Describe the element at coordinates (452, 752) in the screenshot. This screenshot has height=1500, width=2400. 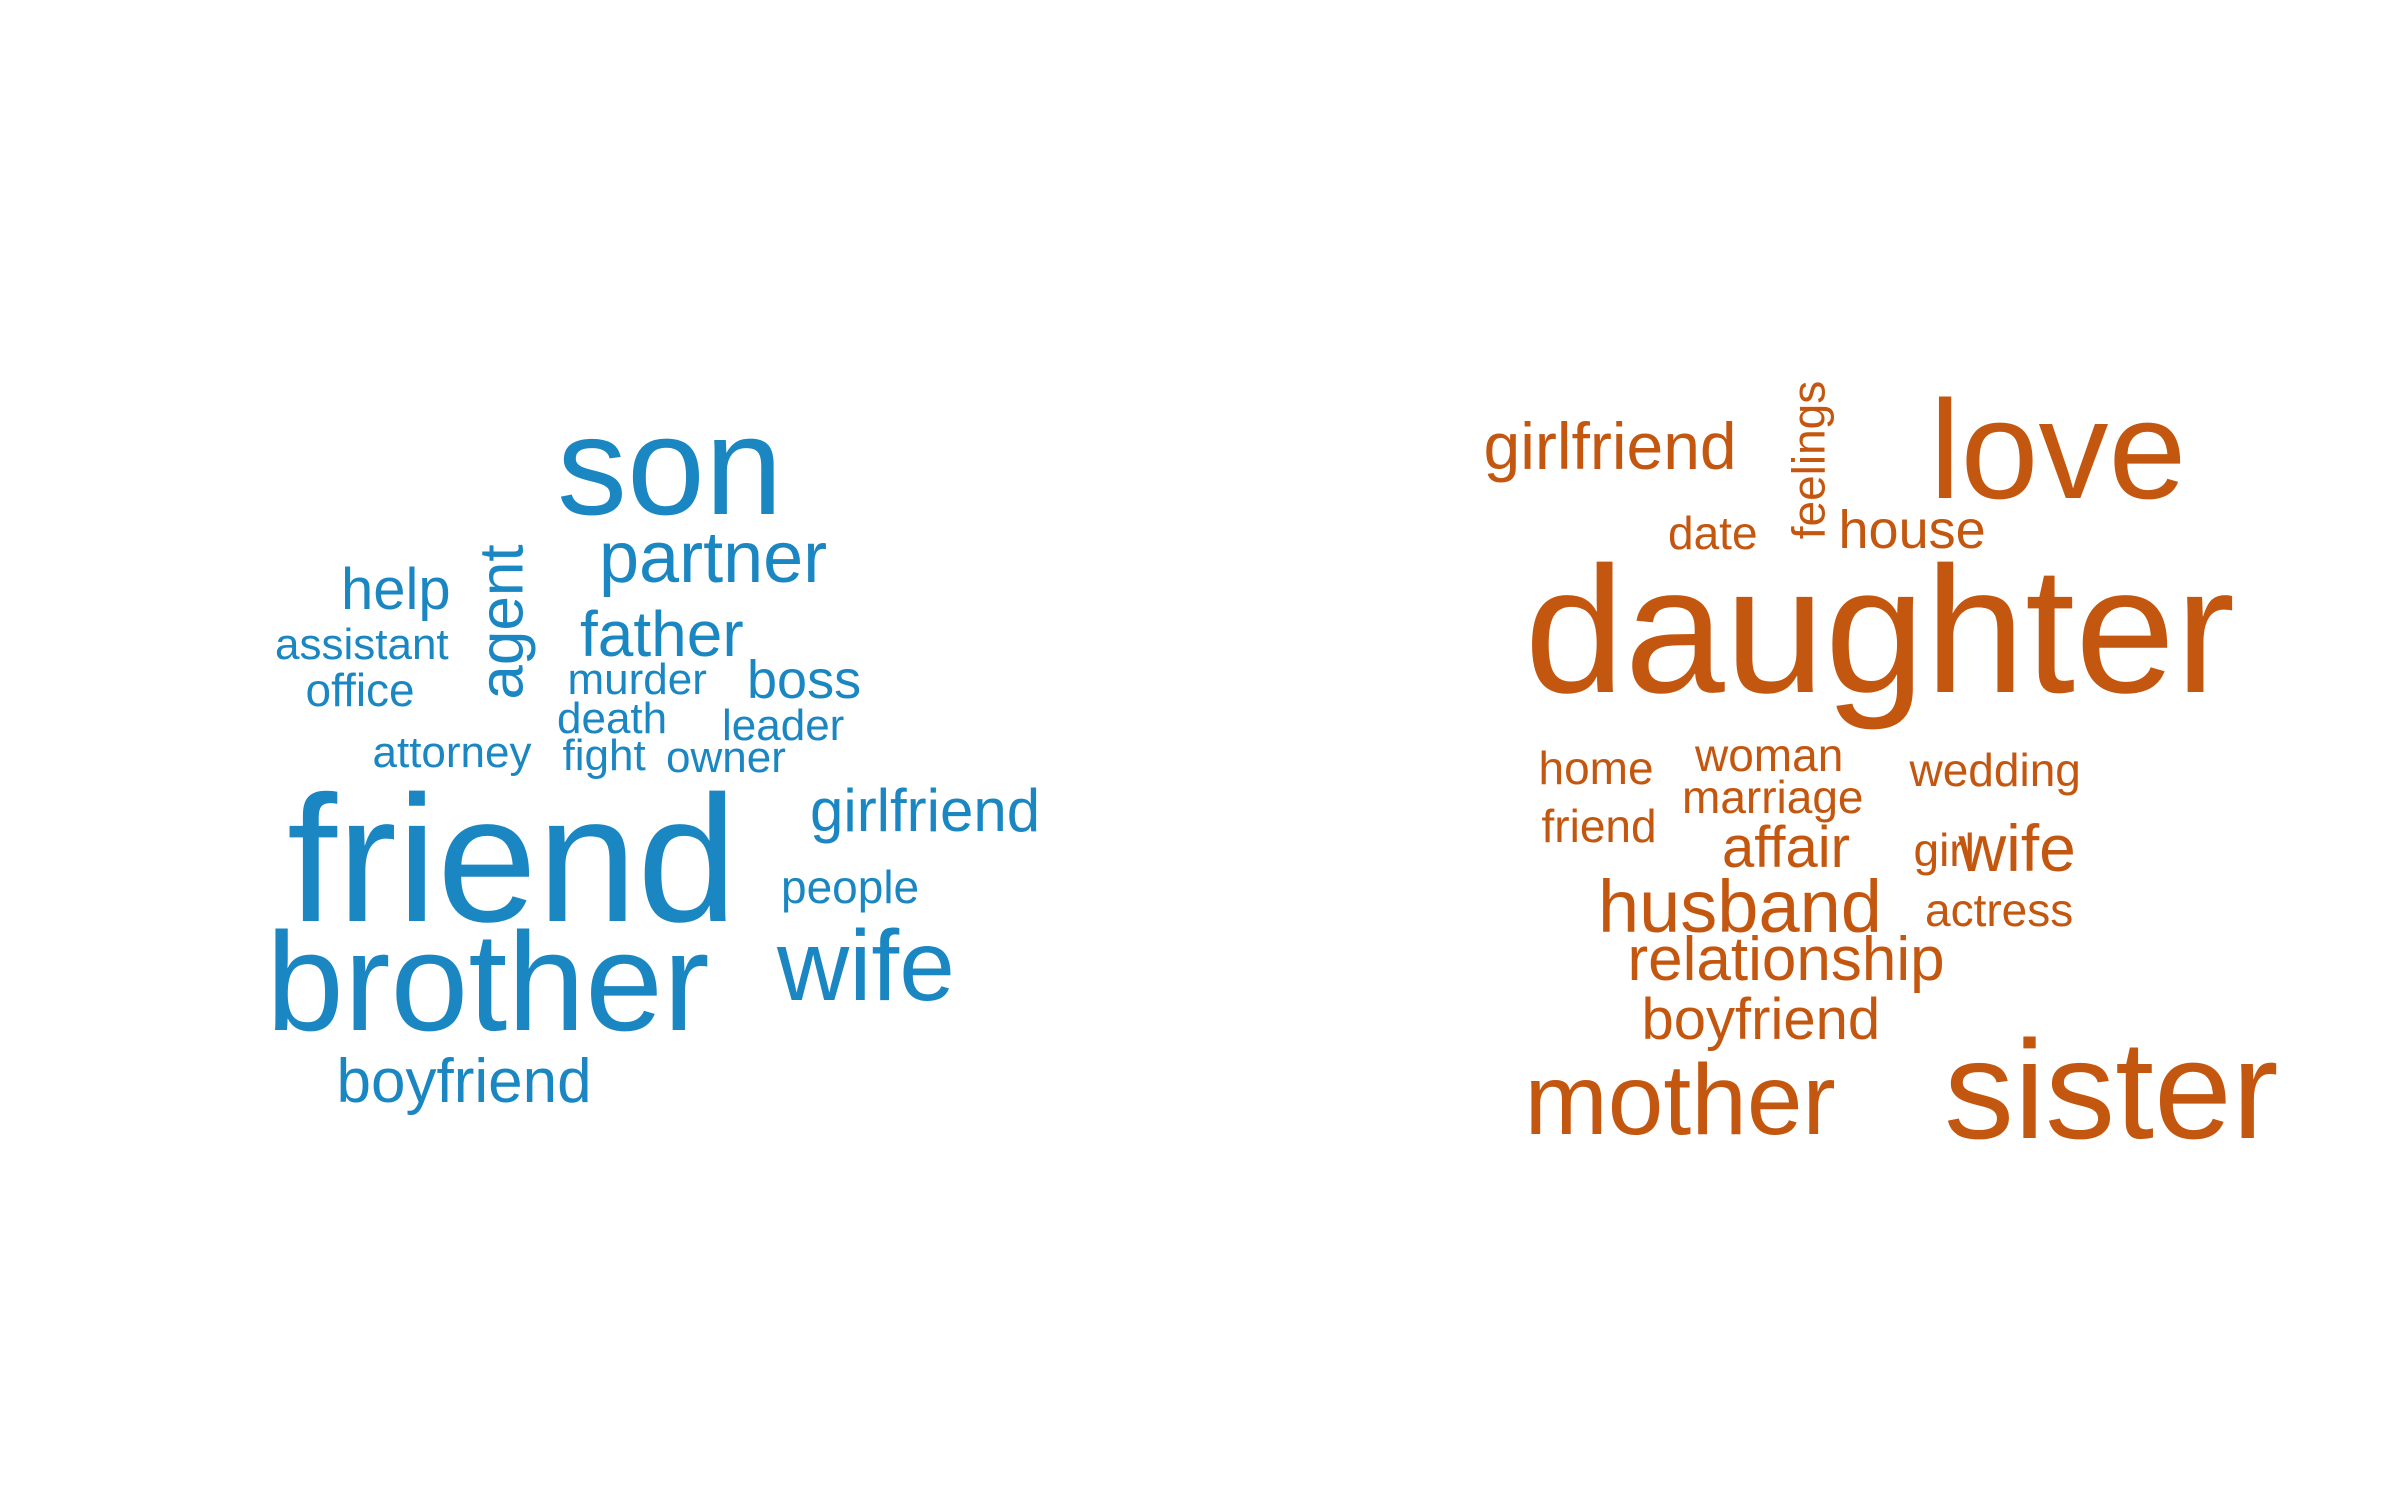
I see `cloud-word-attorney: attorney` at that location.